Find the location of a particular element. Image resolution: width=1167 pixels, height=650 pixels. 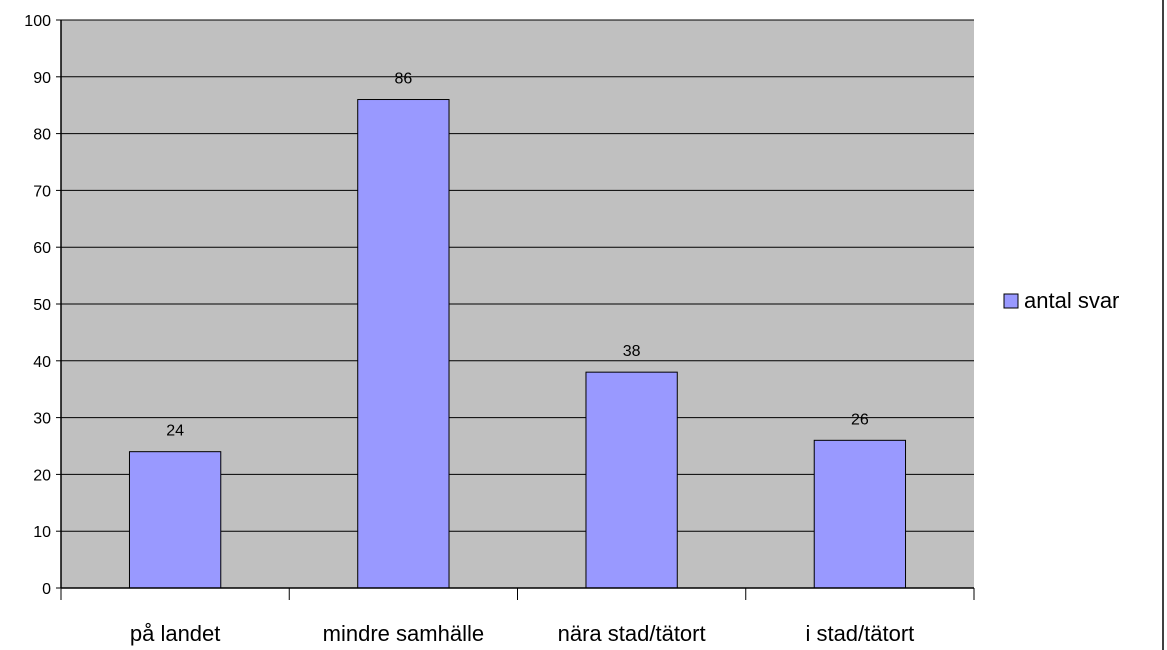

y-tick-label: 100 is located at coordinates (37, 21).